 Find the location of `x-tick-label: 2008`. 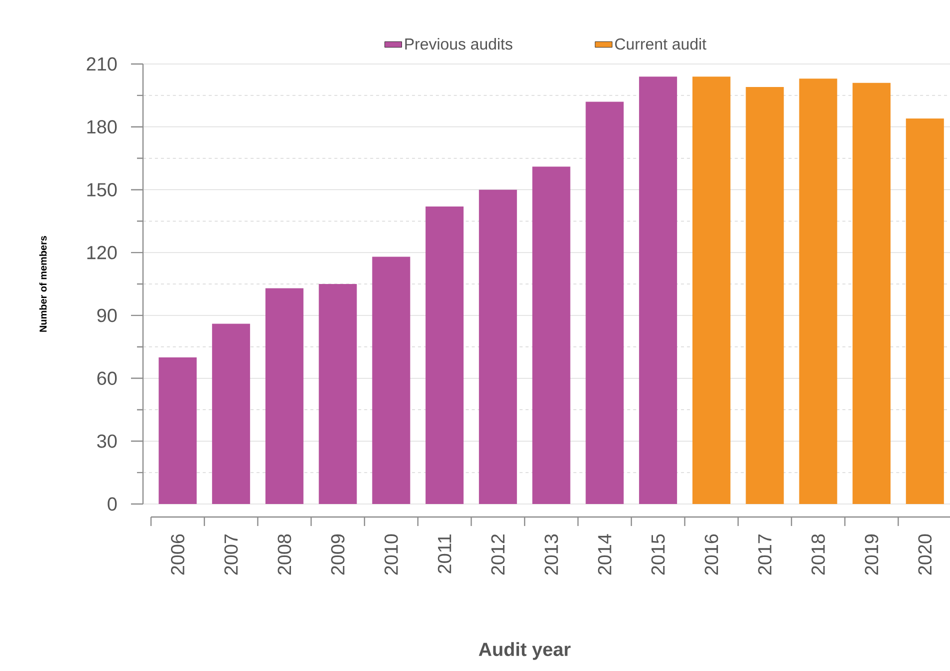

x-tick-label: 2008 is located at coordinates (285, 554).